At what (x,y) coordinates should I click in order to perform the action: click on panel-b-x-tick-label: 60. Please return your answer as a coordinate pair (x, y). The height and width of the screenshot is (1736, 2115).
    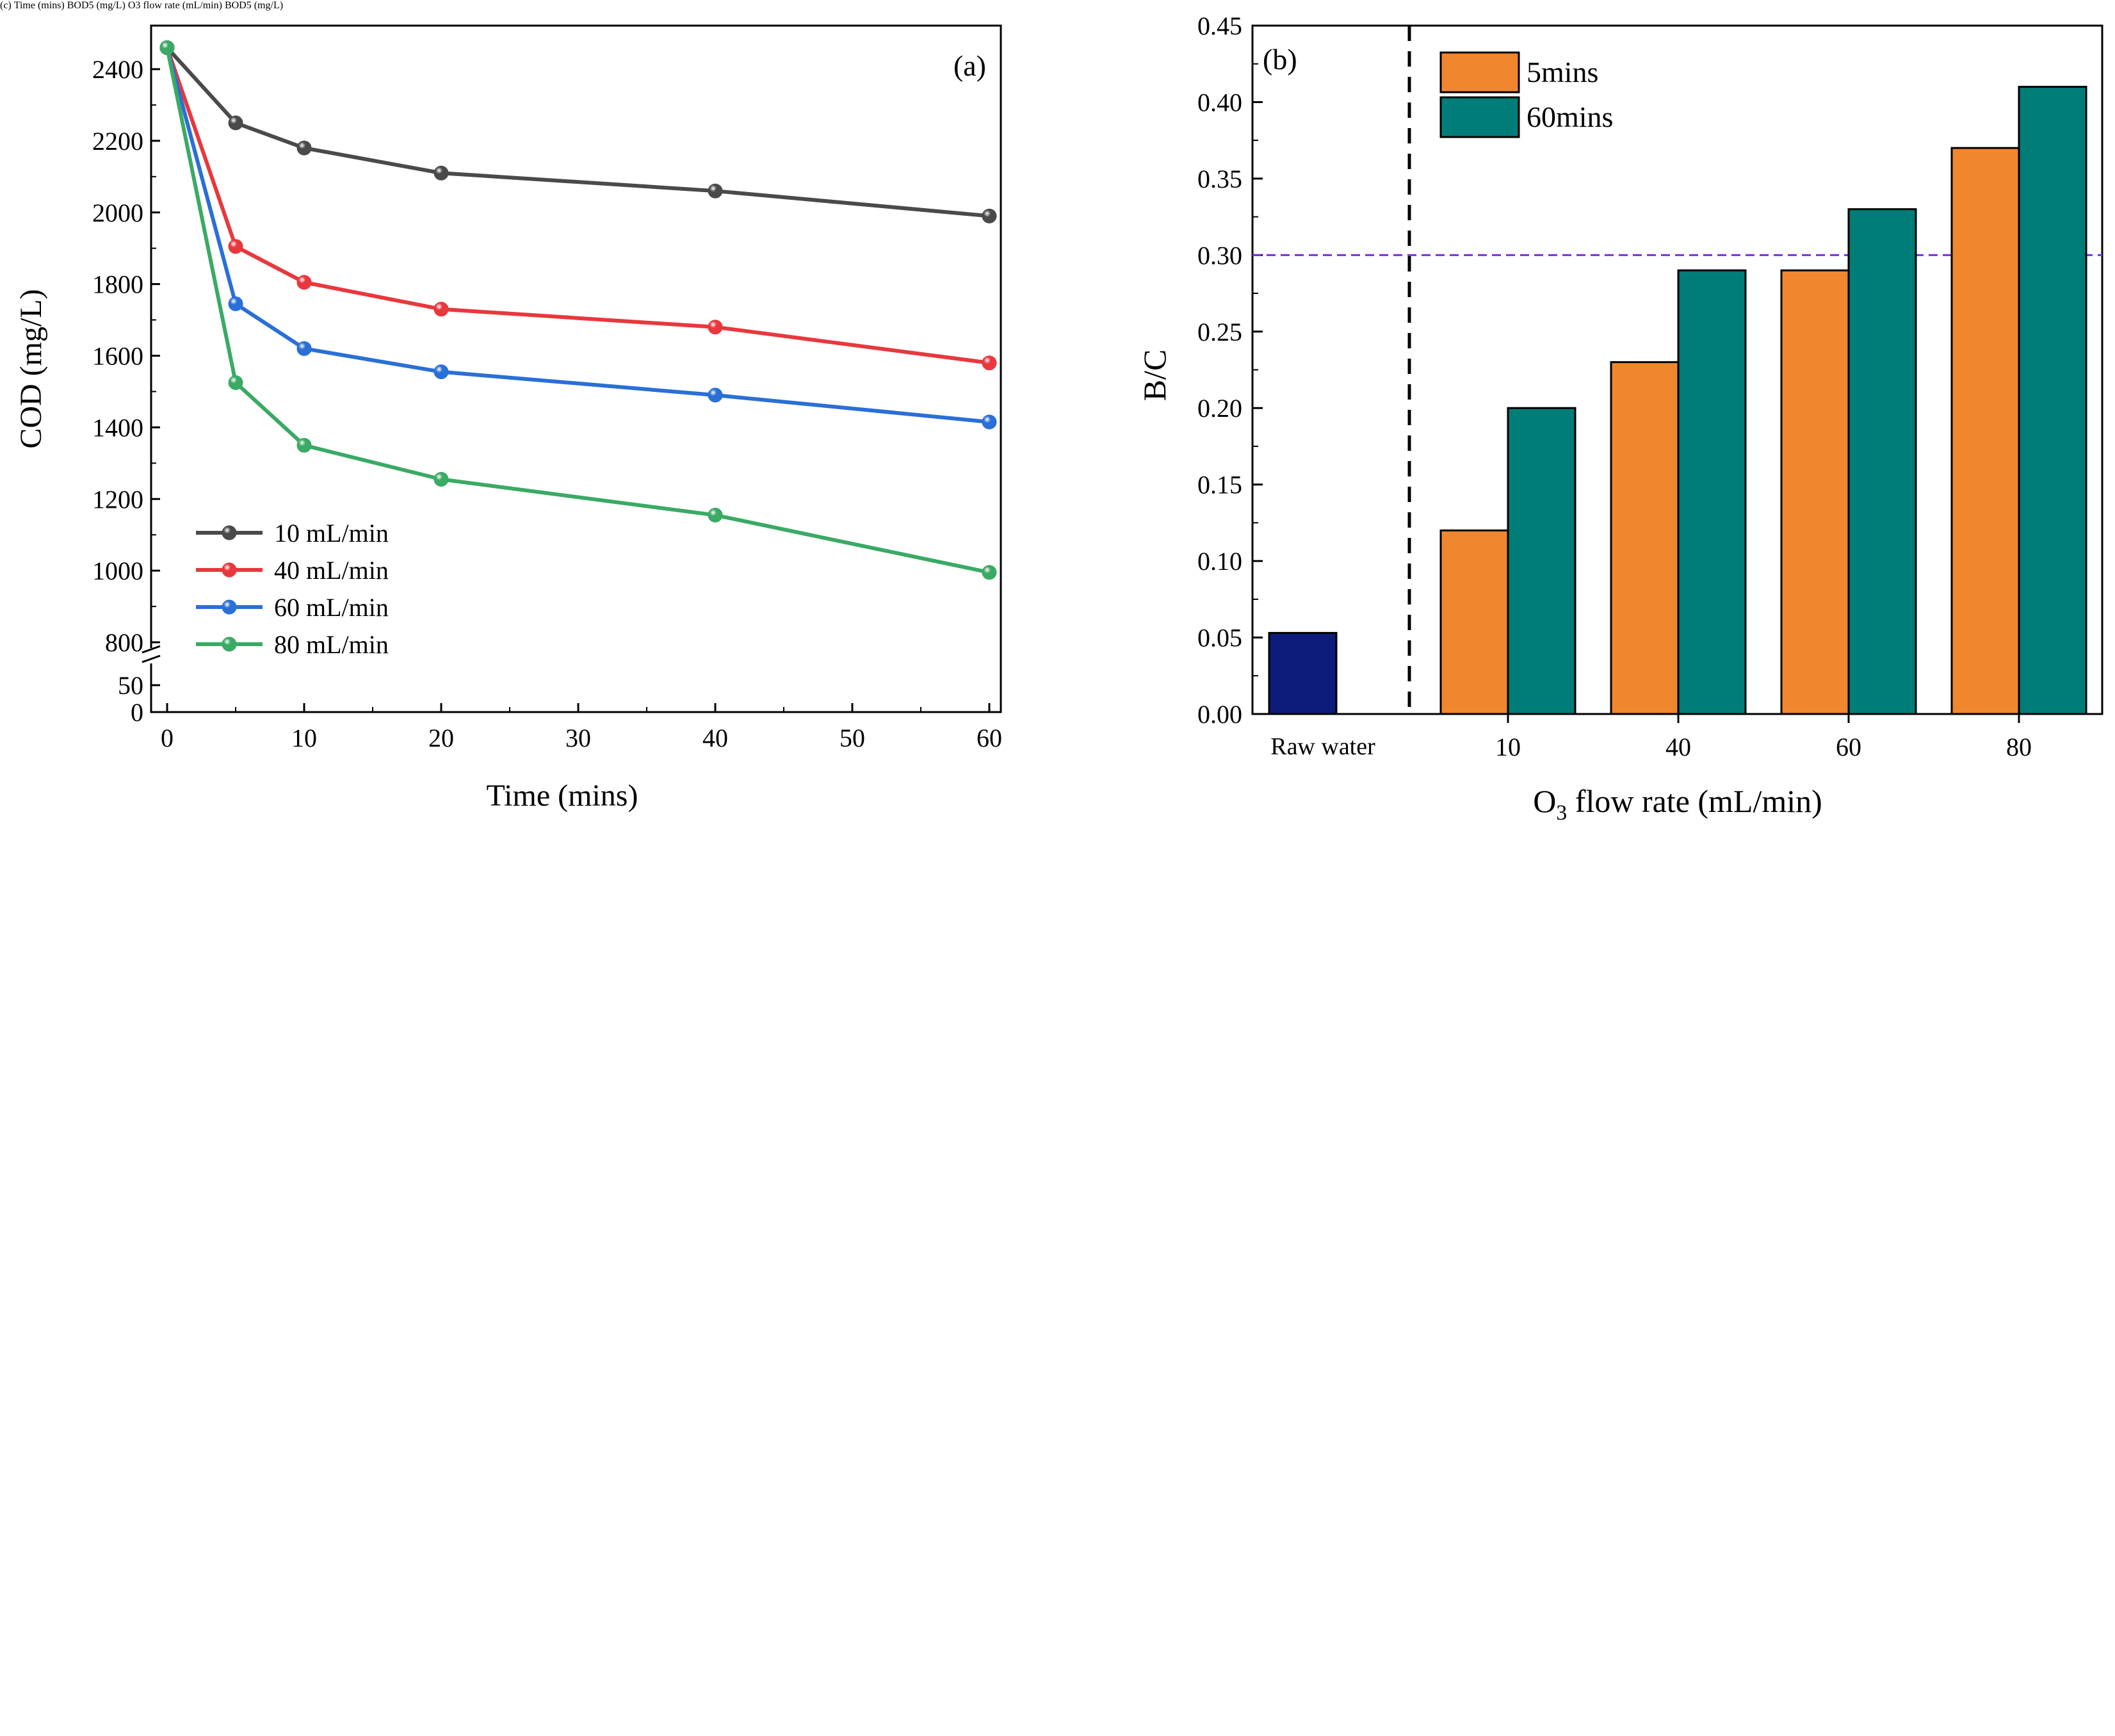
    Looking at the image, I should click on (1848, 747).